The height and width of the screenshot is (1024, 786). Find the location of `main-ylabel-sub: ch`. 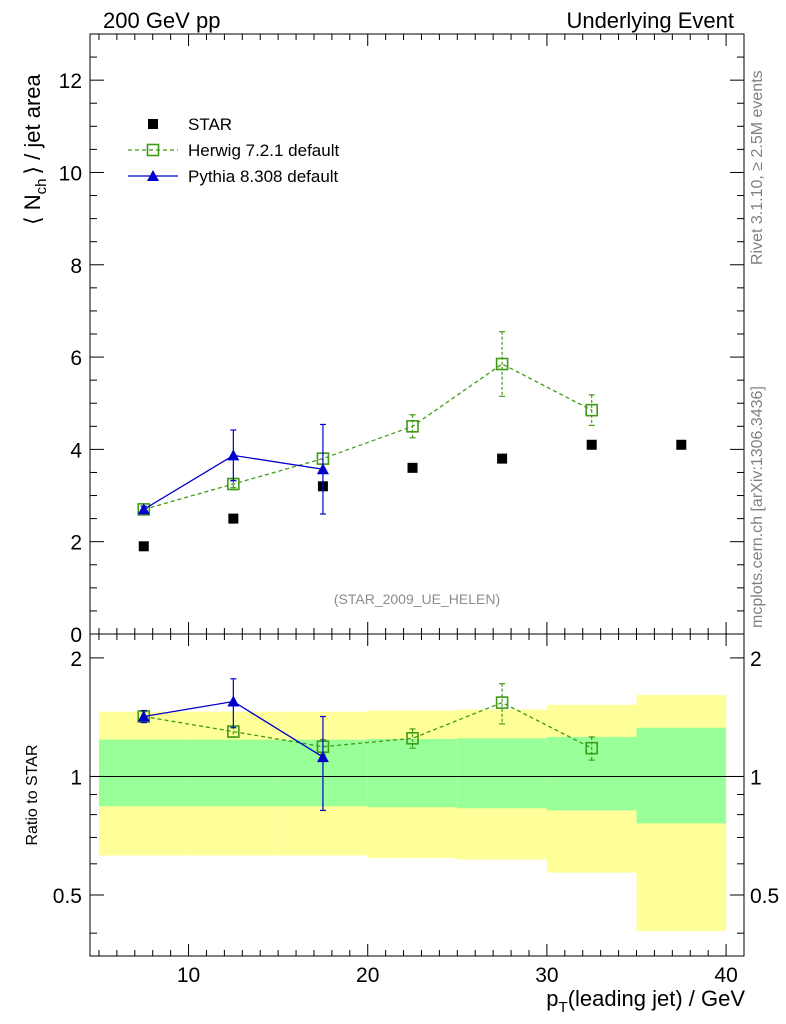

main-ylabel-sub: ch is located at coordinates (41, 187).